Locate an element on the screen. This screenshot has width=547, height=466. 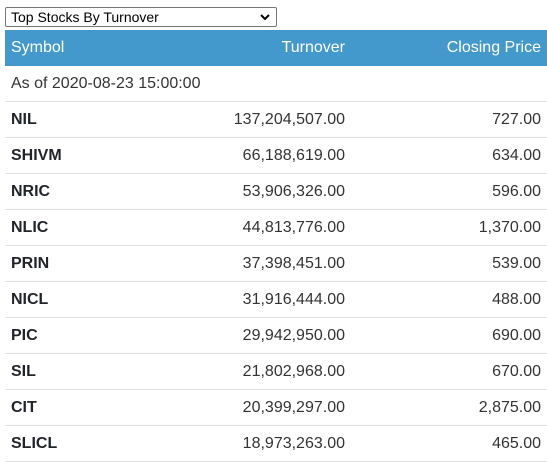
table-header: Symbol Turnover Closing Price is located at coordinates (276, 48).